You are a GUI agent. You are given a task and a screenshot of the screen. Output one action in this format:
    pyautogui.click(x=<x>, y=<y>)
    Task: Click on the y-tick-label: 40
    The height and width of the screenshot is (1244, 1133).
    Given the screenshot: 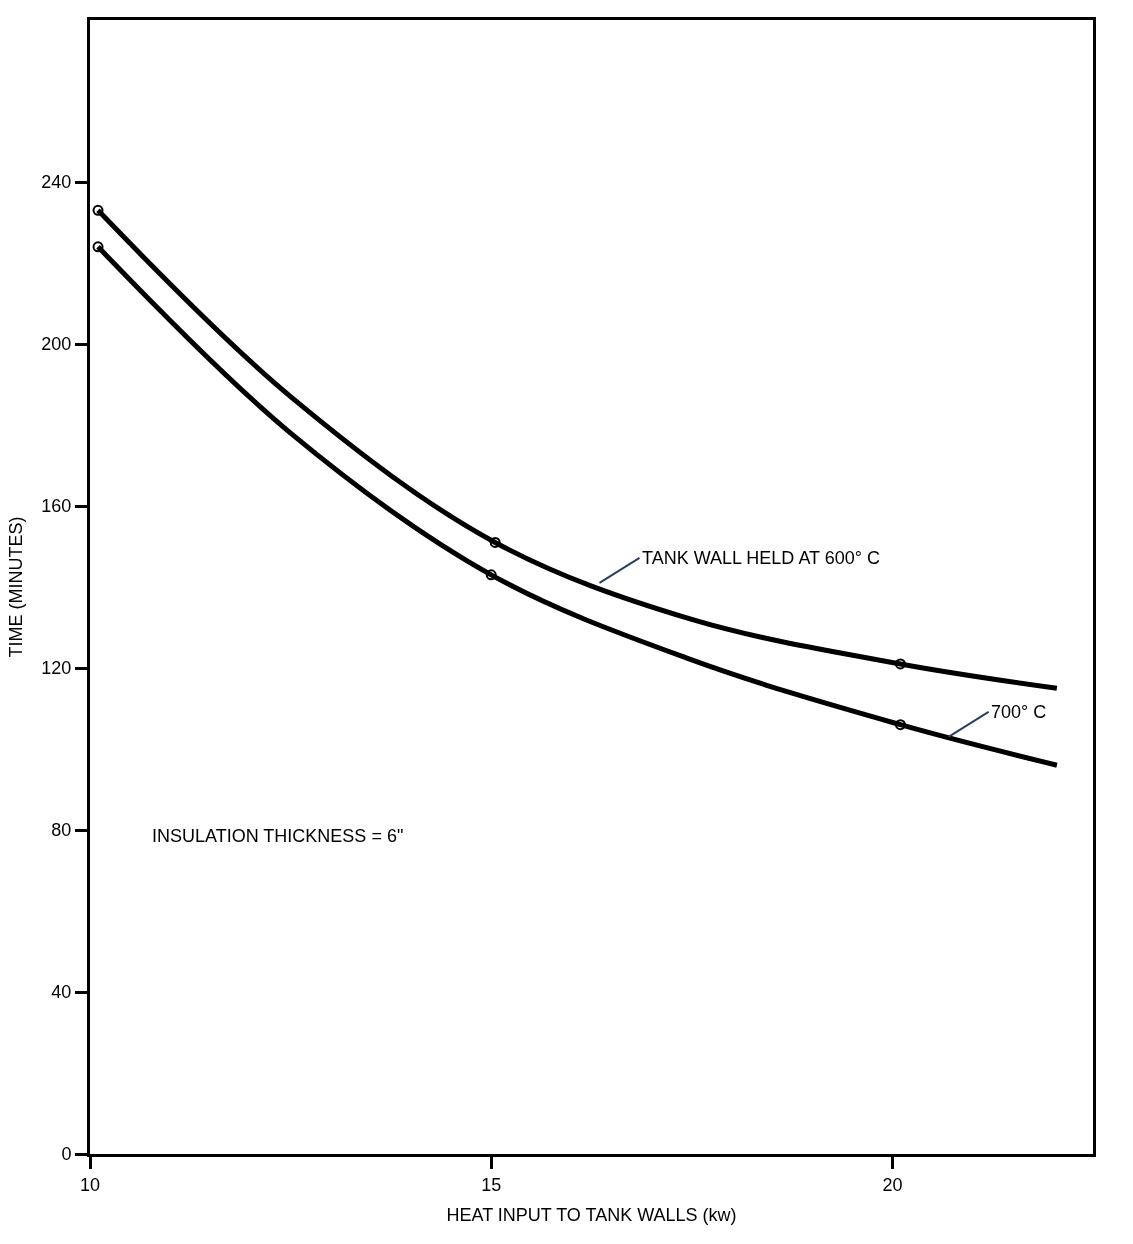 What is the action you would take?
    pyautogui.click(x=61, y=992)
    